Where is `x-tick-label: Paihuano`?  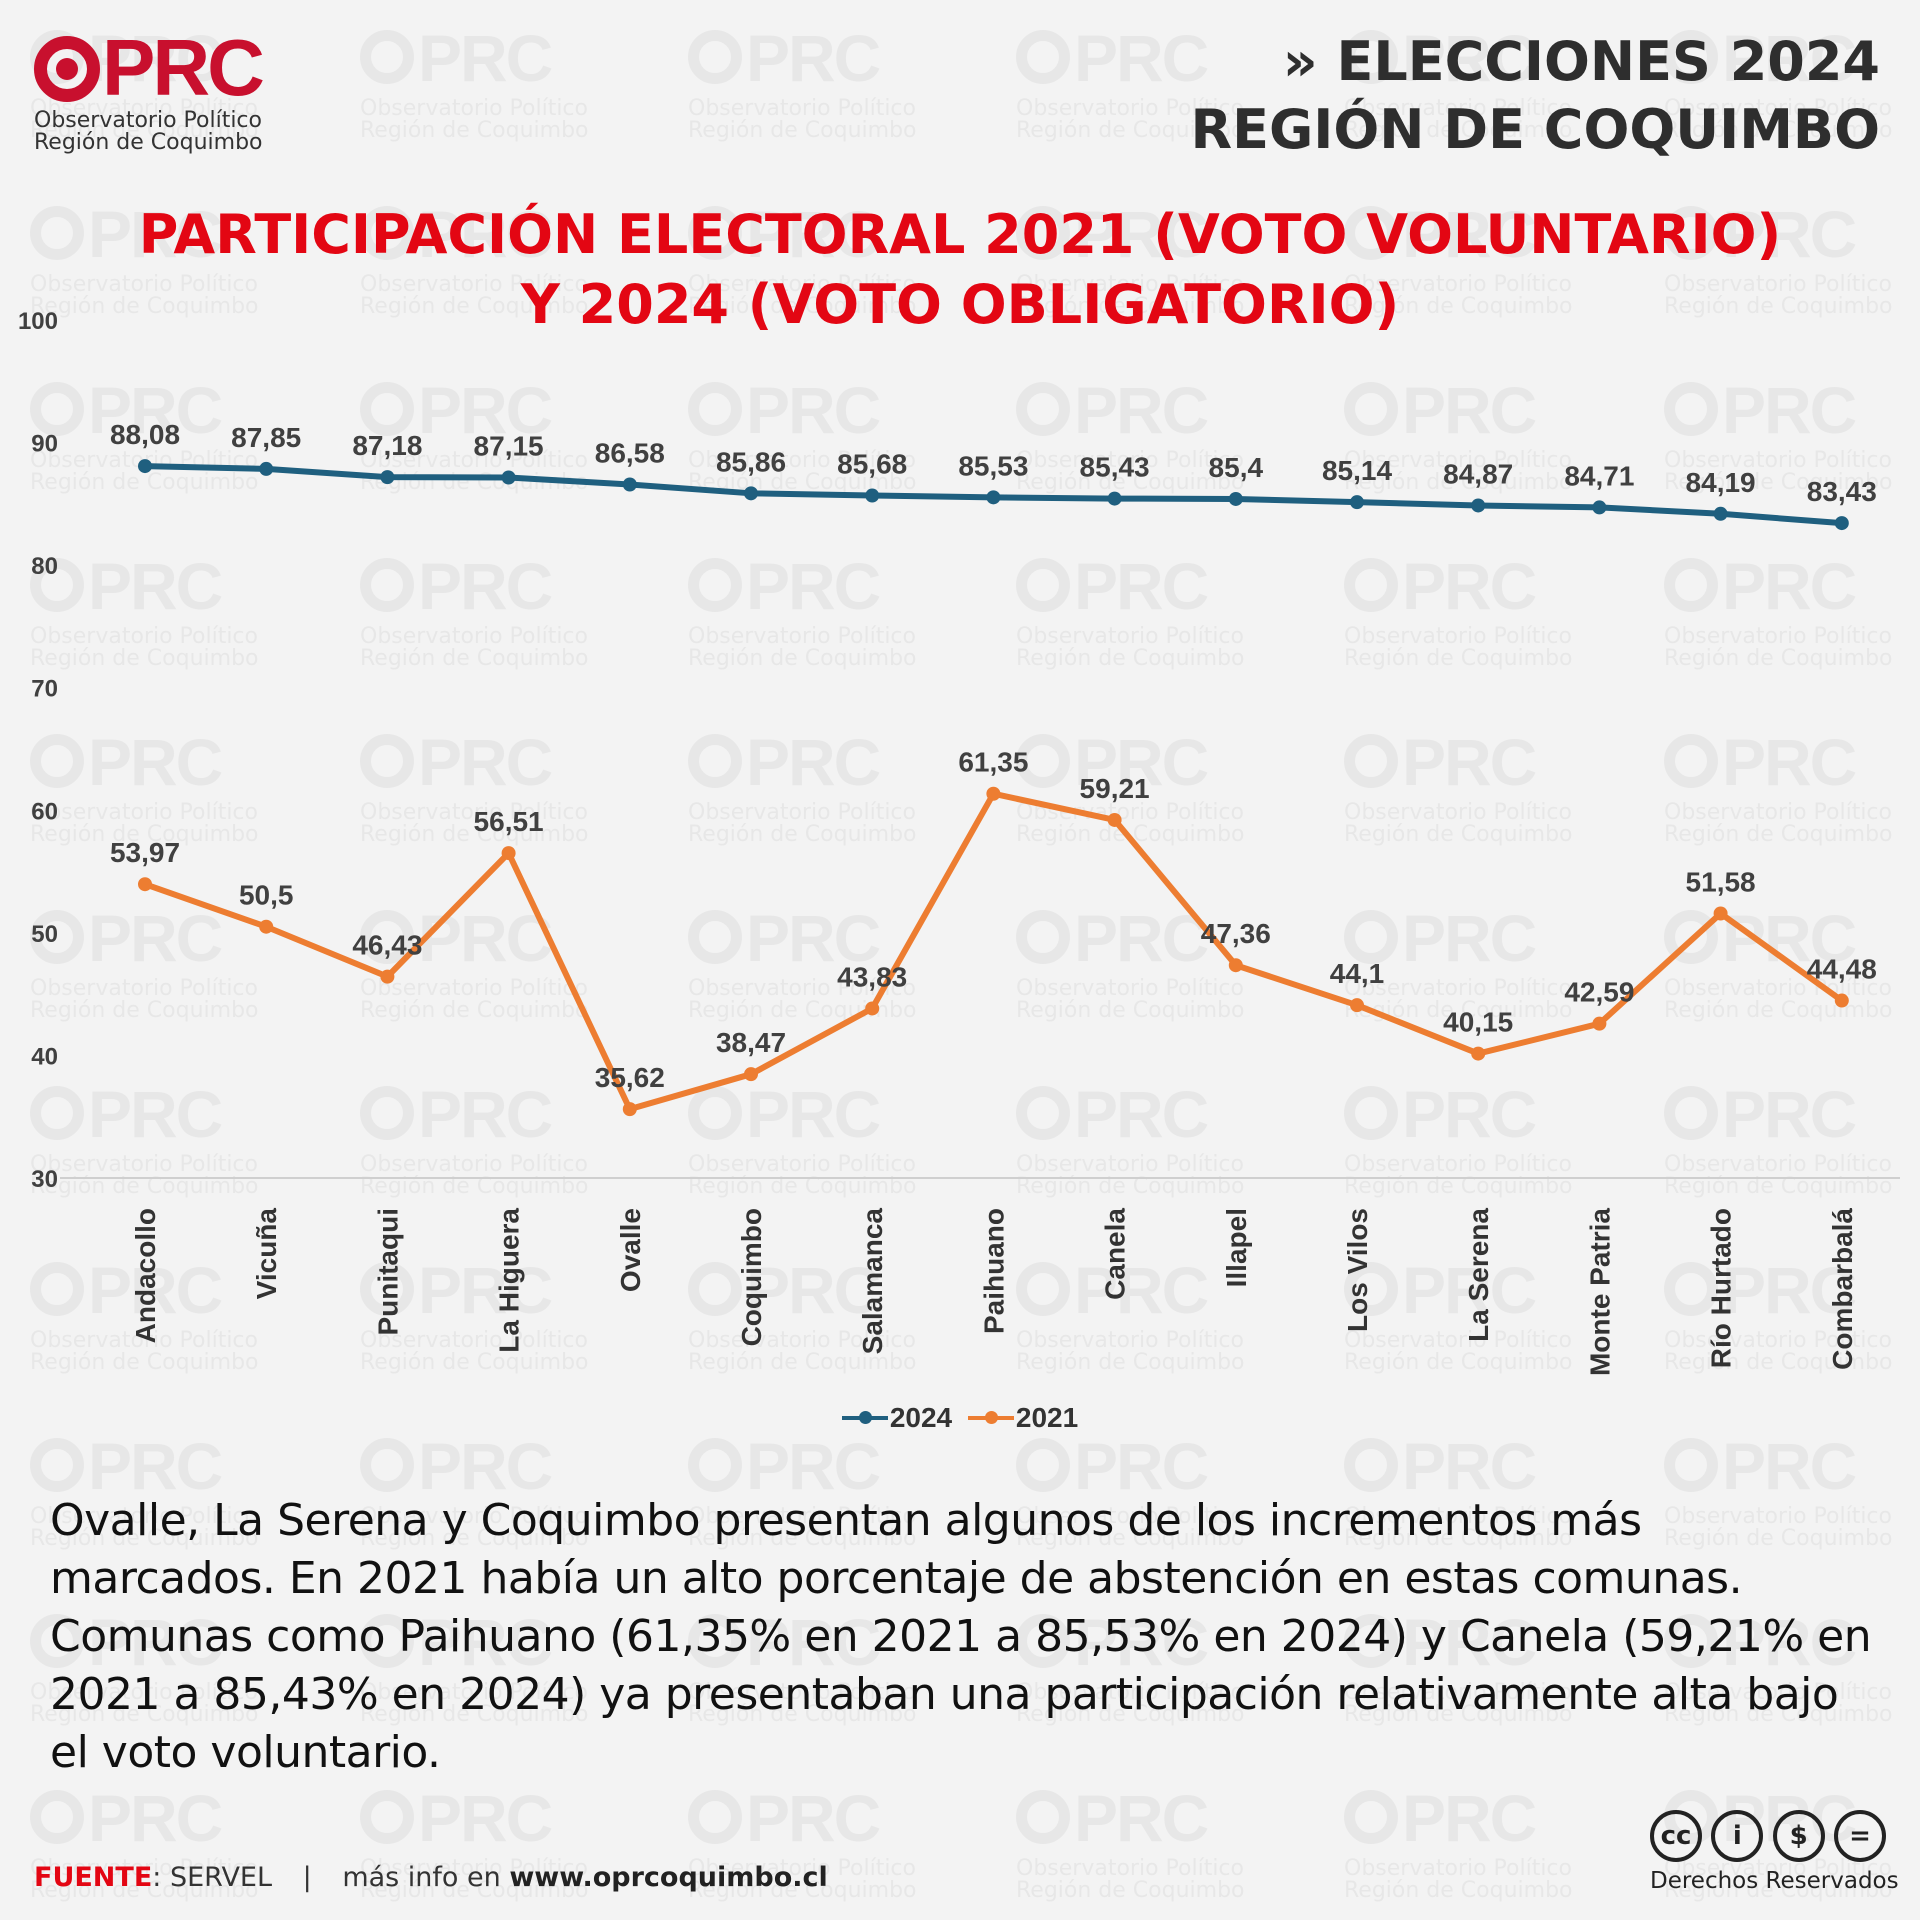
x-tick-label: Paihuano is located at coordinates (993, 1271).